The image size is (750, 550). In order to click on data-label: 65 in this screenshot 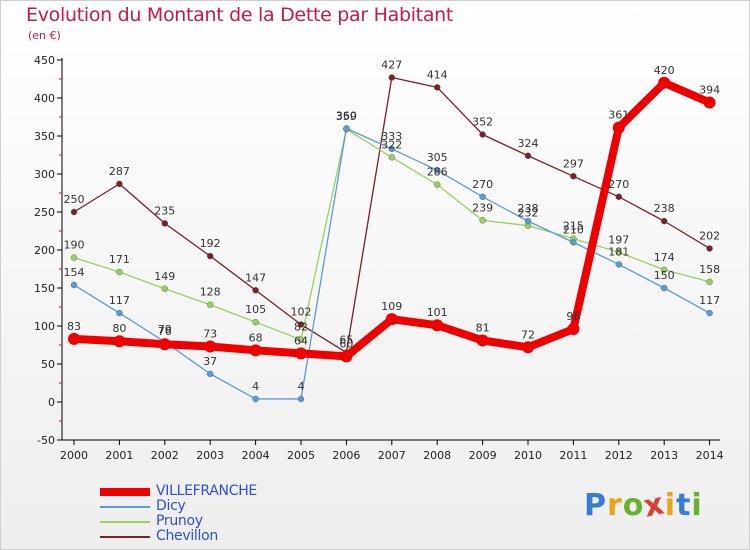, I will do `click(346, 340)`.